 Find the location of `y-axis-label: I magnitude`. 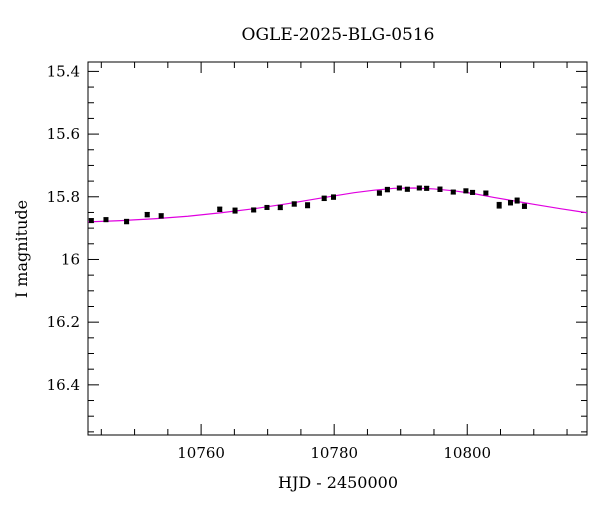

y-axis-label: I magnitude is located at coordinates (21, 249).